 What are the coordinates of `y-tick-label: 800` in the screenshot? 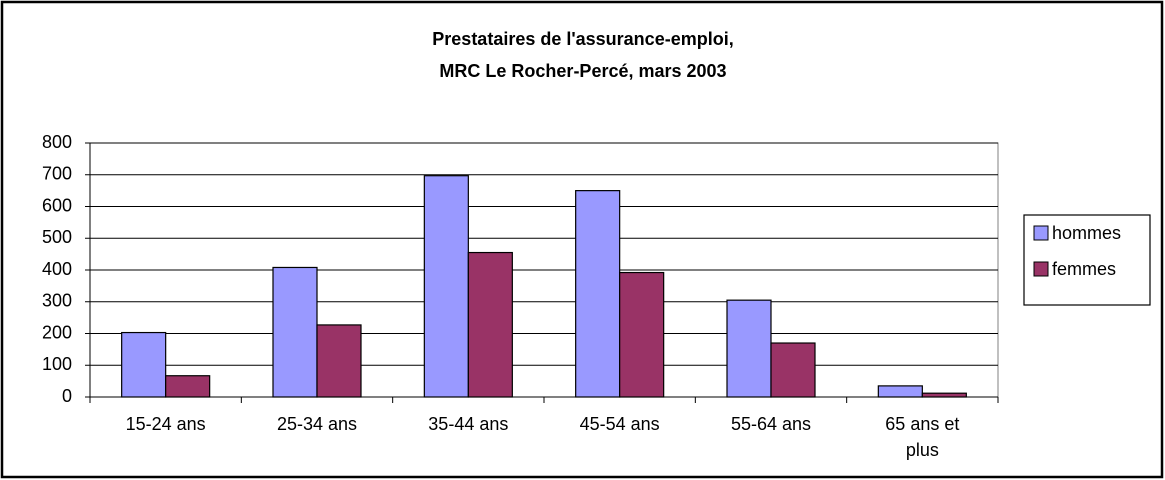 It's located at (57, 142).